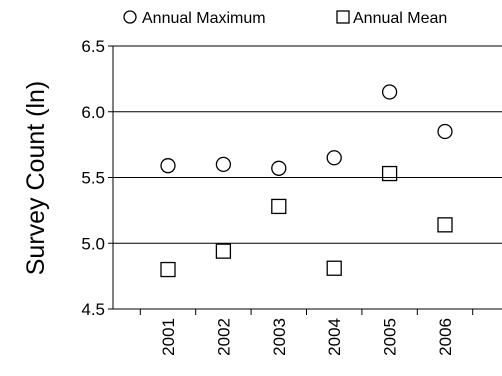 Image resolution: width=502 pixels, height=376 pixels. Describe the element at coordinates (307, 311) in the screenshot. I see `x-axis` at that location.